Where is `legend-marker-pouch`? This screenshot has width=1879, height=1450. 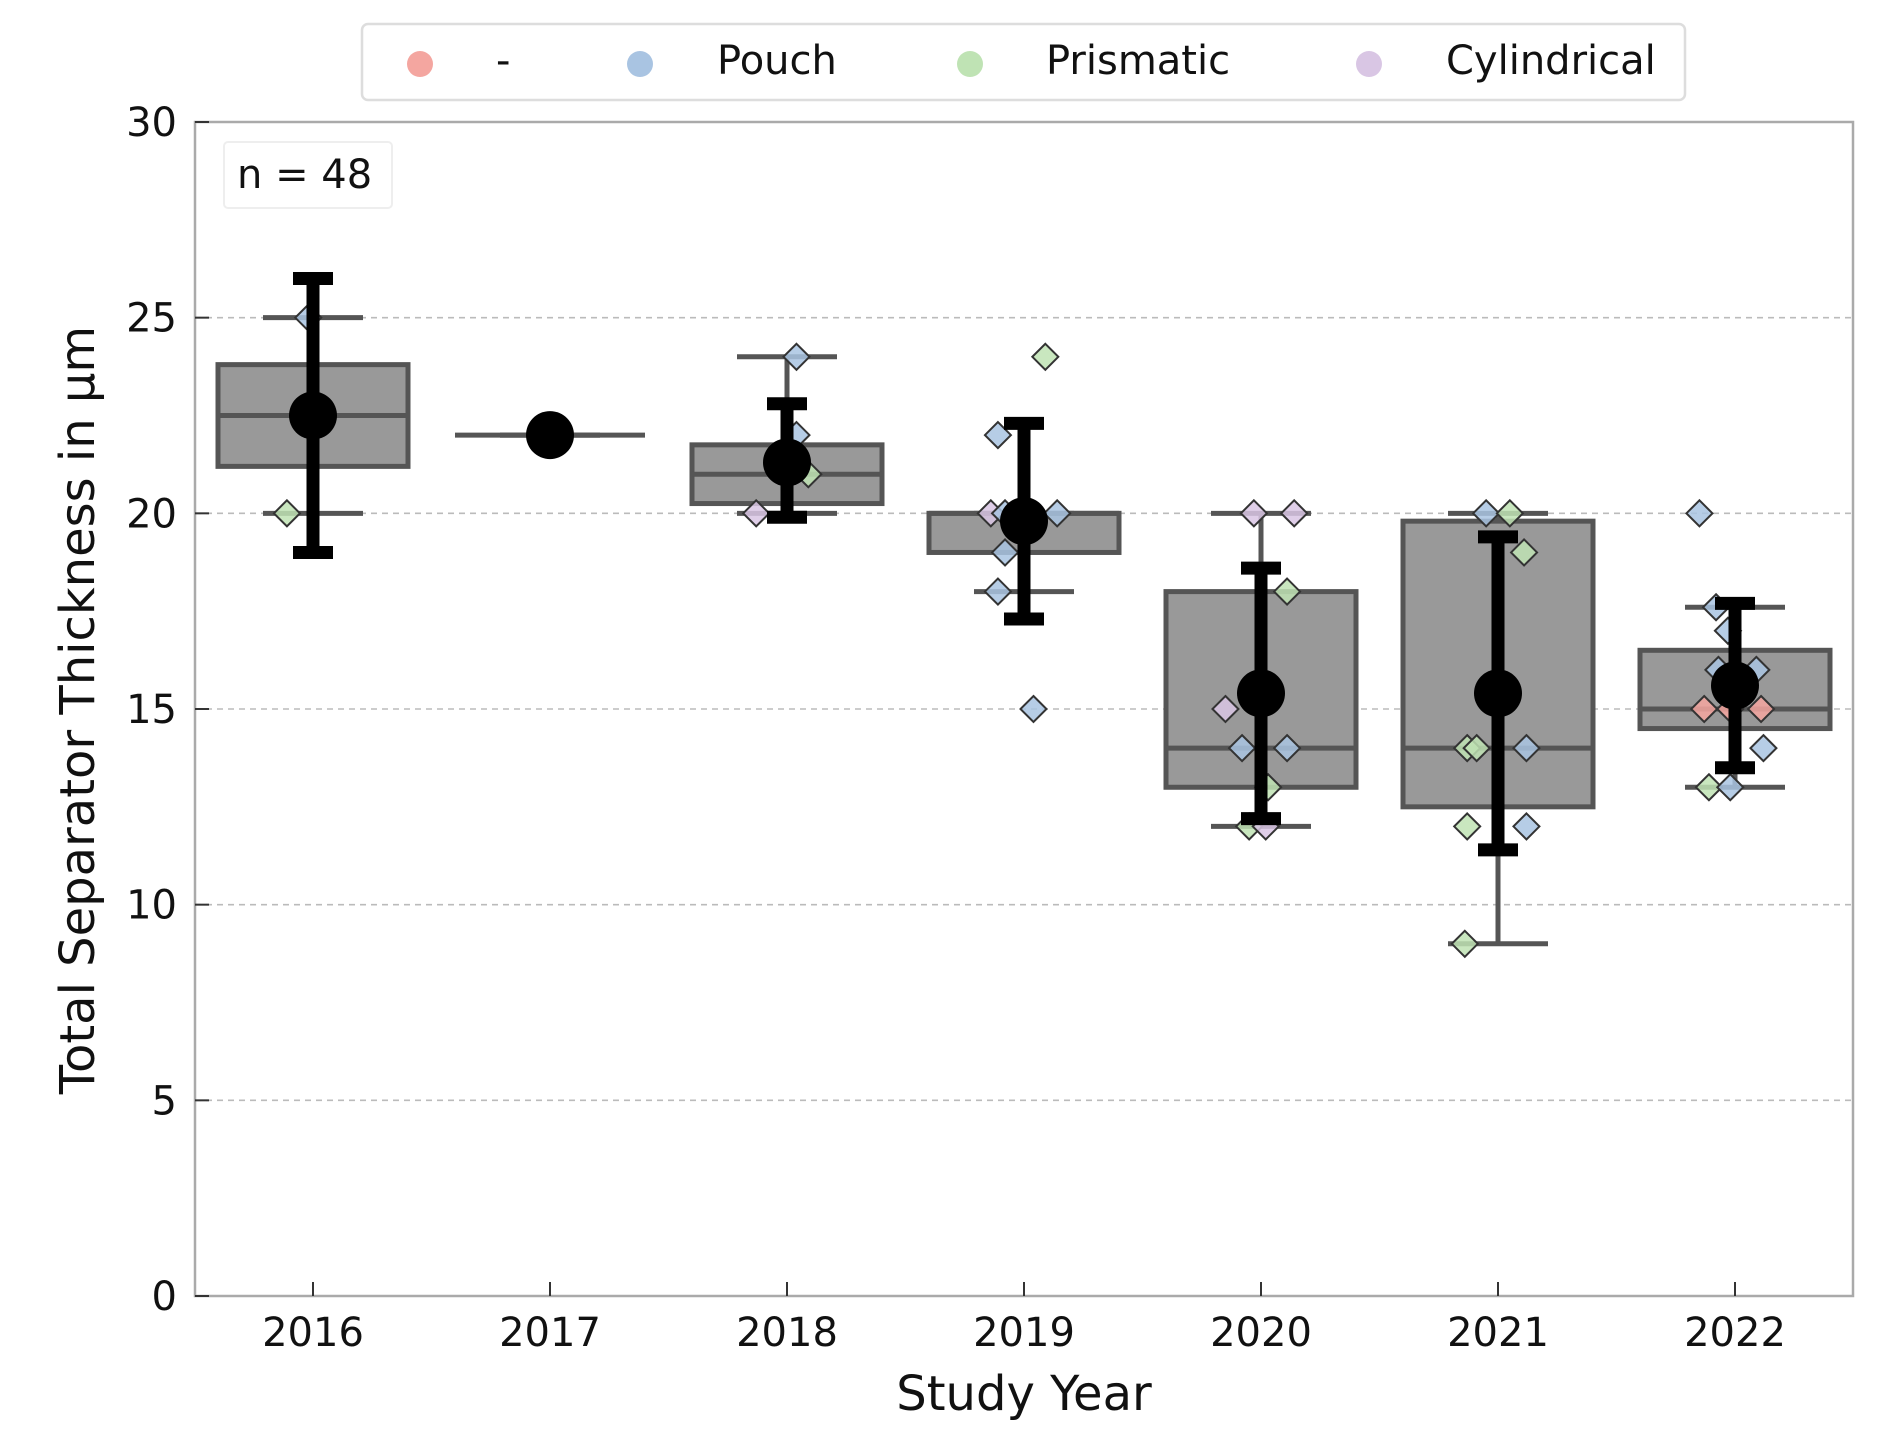 legend-marker-pouch is located at coordinates (640, 64).